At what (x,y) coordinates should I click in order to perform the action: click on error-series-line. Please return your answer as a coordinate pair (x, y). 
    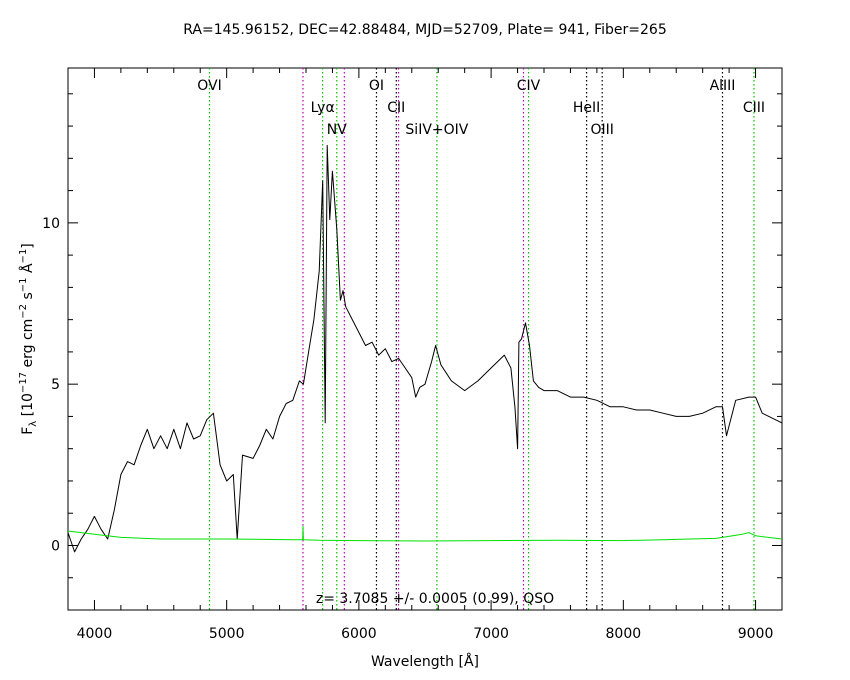
    Looking at the image, I should click on (425, 533).